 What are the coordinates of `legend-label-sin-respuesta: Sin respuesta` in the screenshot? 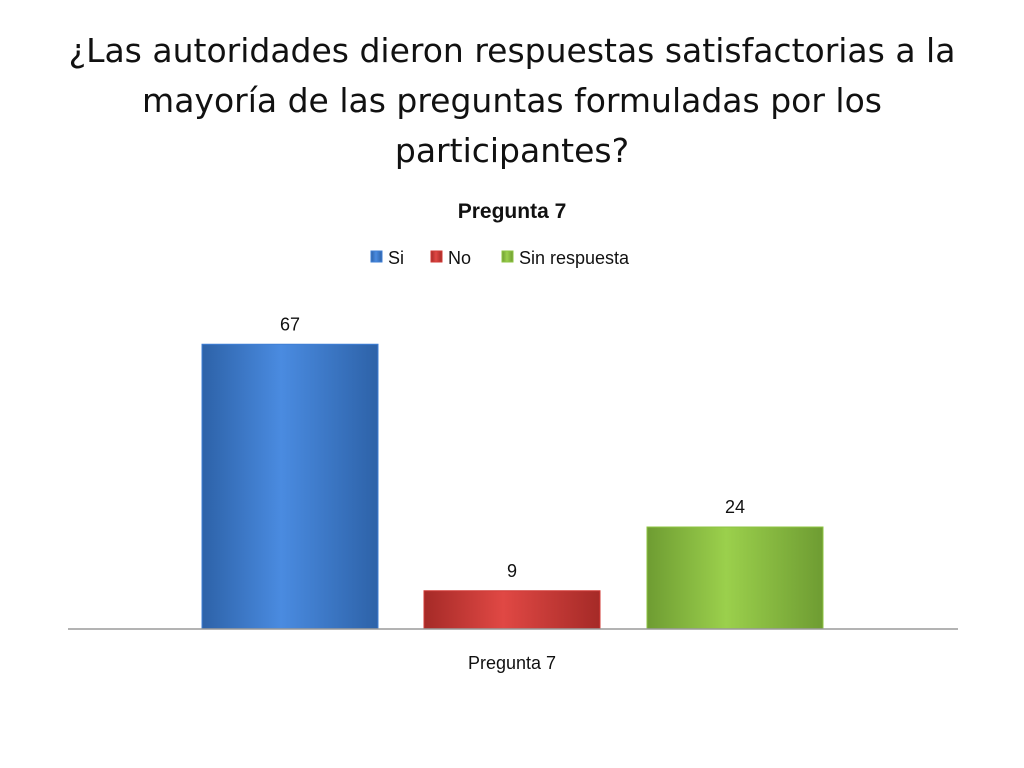 It's located at (574, 258).